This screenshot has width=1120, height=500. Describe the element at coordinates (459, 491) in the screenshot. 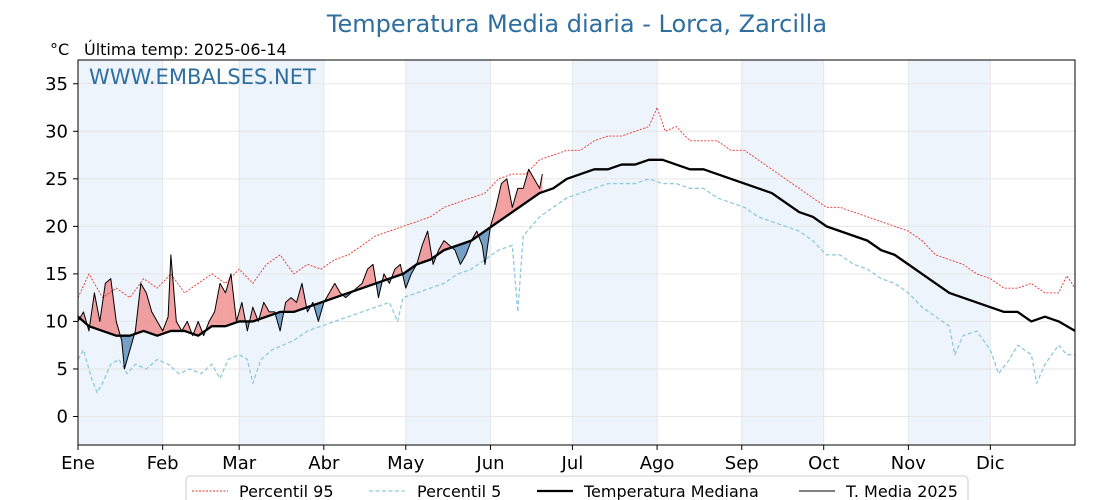

I see `legend-label-1: Percentil 5` at that location.